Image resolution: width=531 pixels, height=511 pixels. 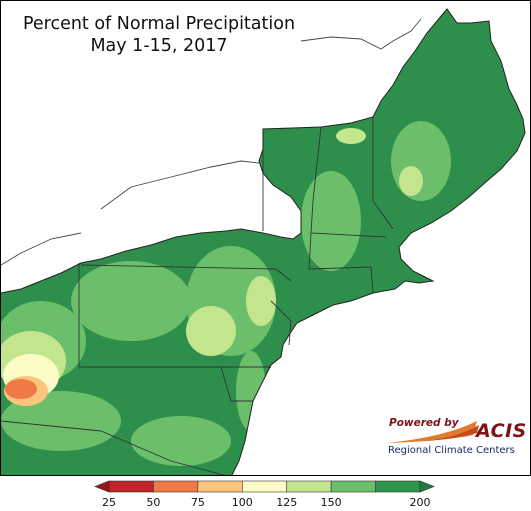 What do you see at coordinates (242, 502) in the screenshot?
I see `legend-tick-label: 100` at bounding box center [242, 502].